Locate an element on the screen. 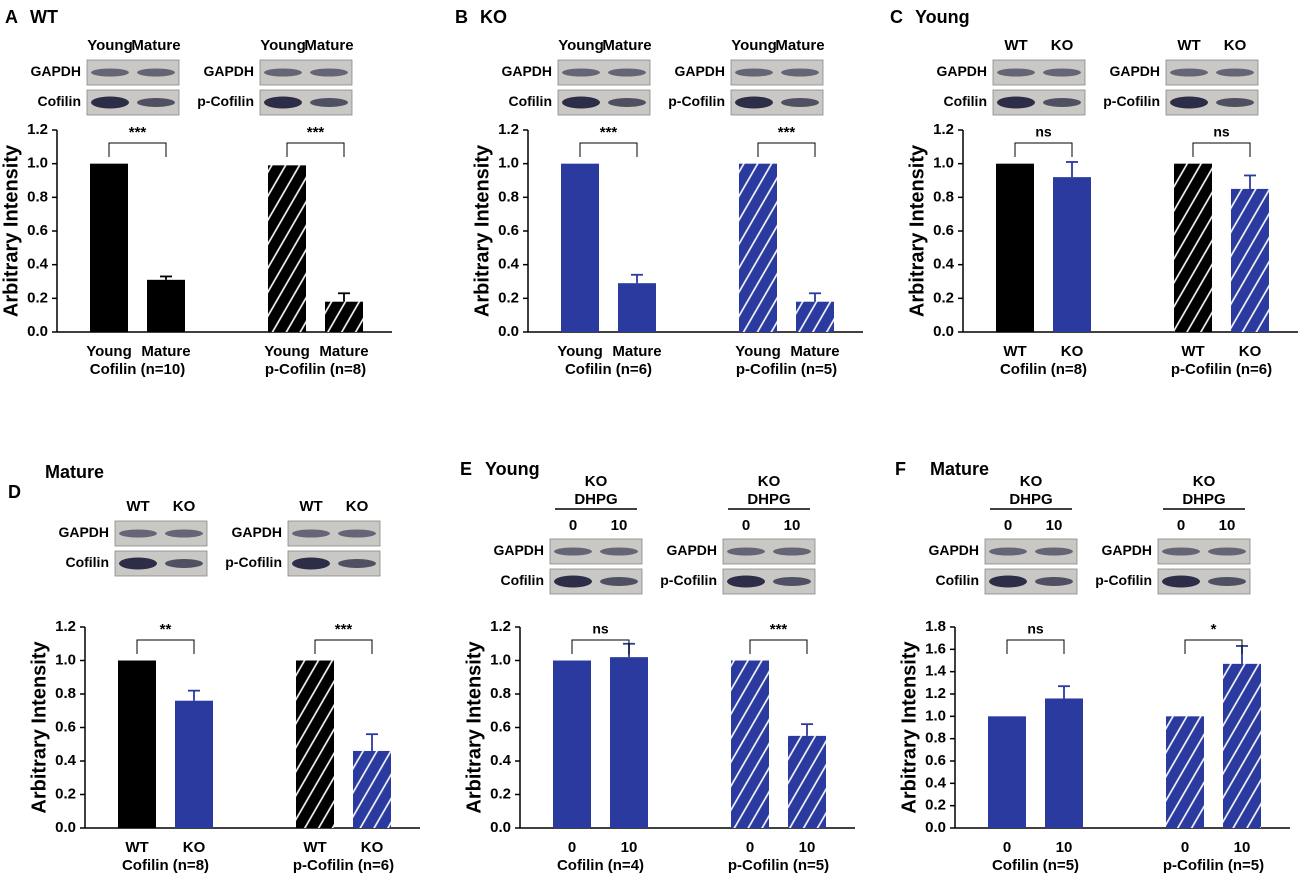  panel-title: Mature is located at coordinates (74, 472).